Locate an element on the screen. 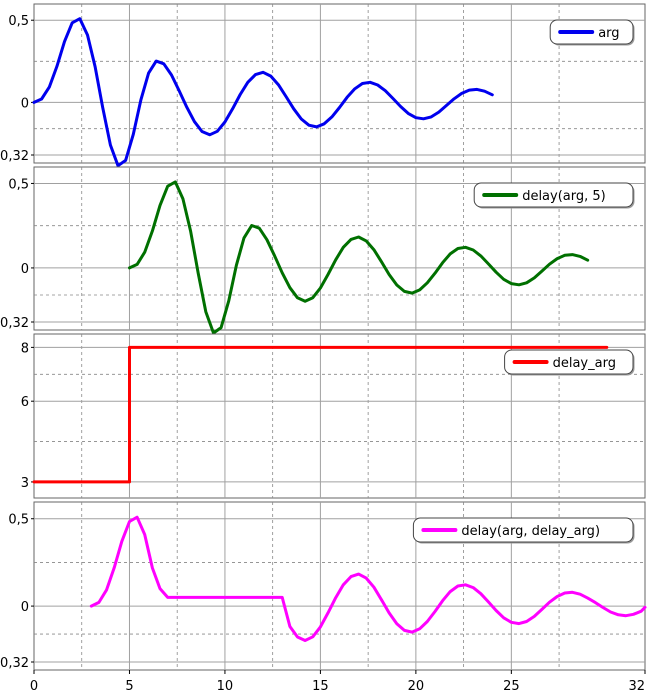  legend-label: arg is located at coordinates (608, 33).